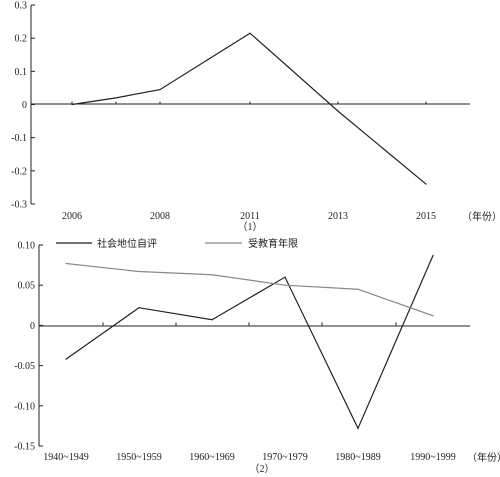 This screenshot has height=477, width=500. I want to click on legend-label-status: 社会地位自评, so click(127, 243).